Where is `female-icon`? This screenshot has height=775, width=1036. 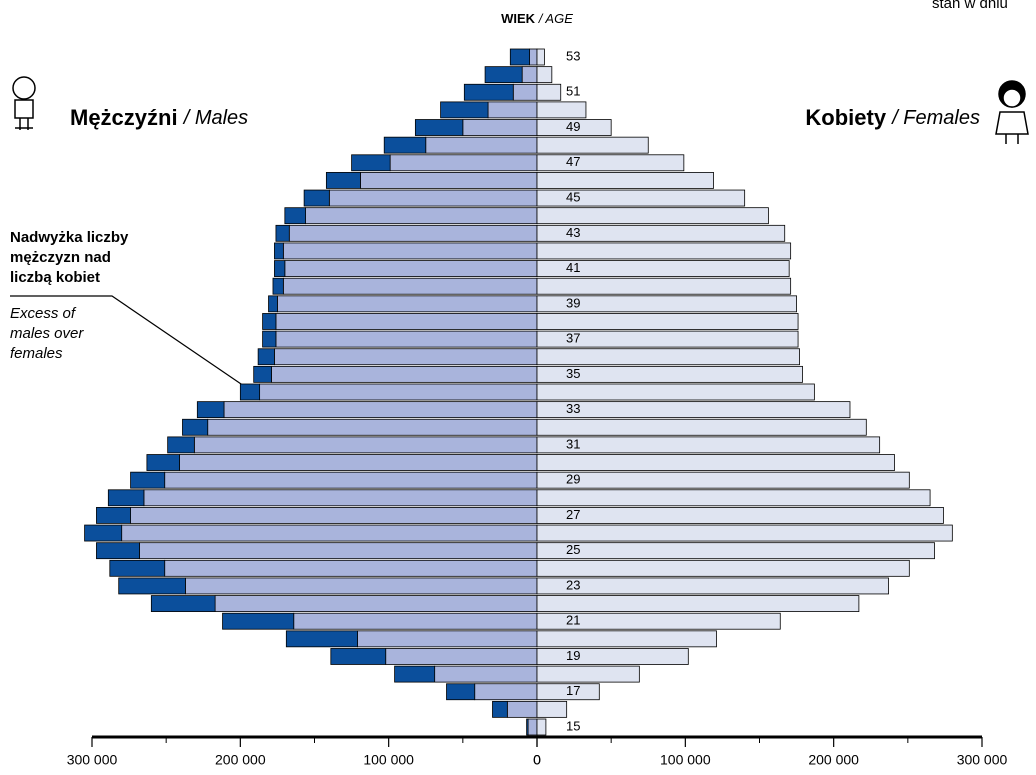
female-icon is located at coordinates (1012, 112).